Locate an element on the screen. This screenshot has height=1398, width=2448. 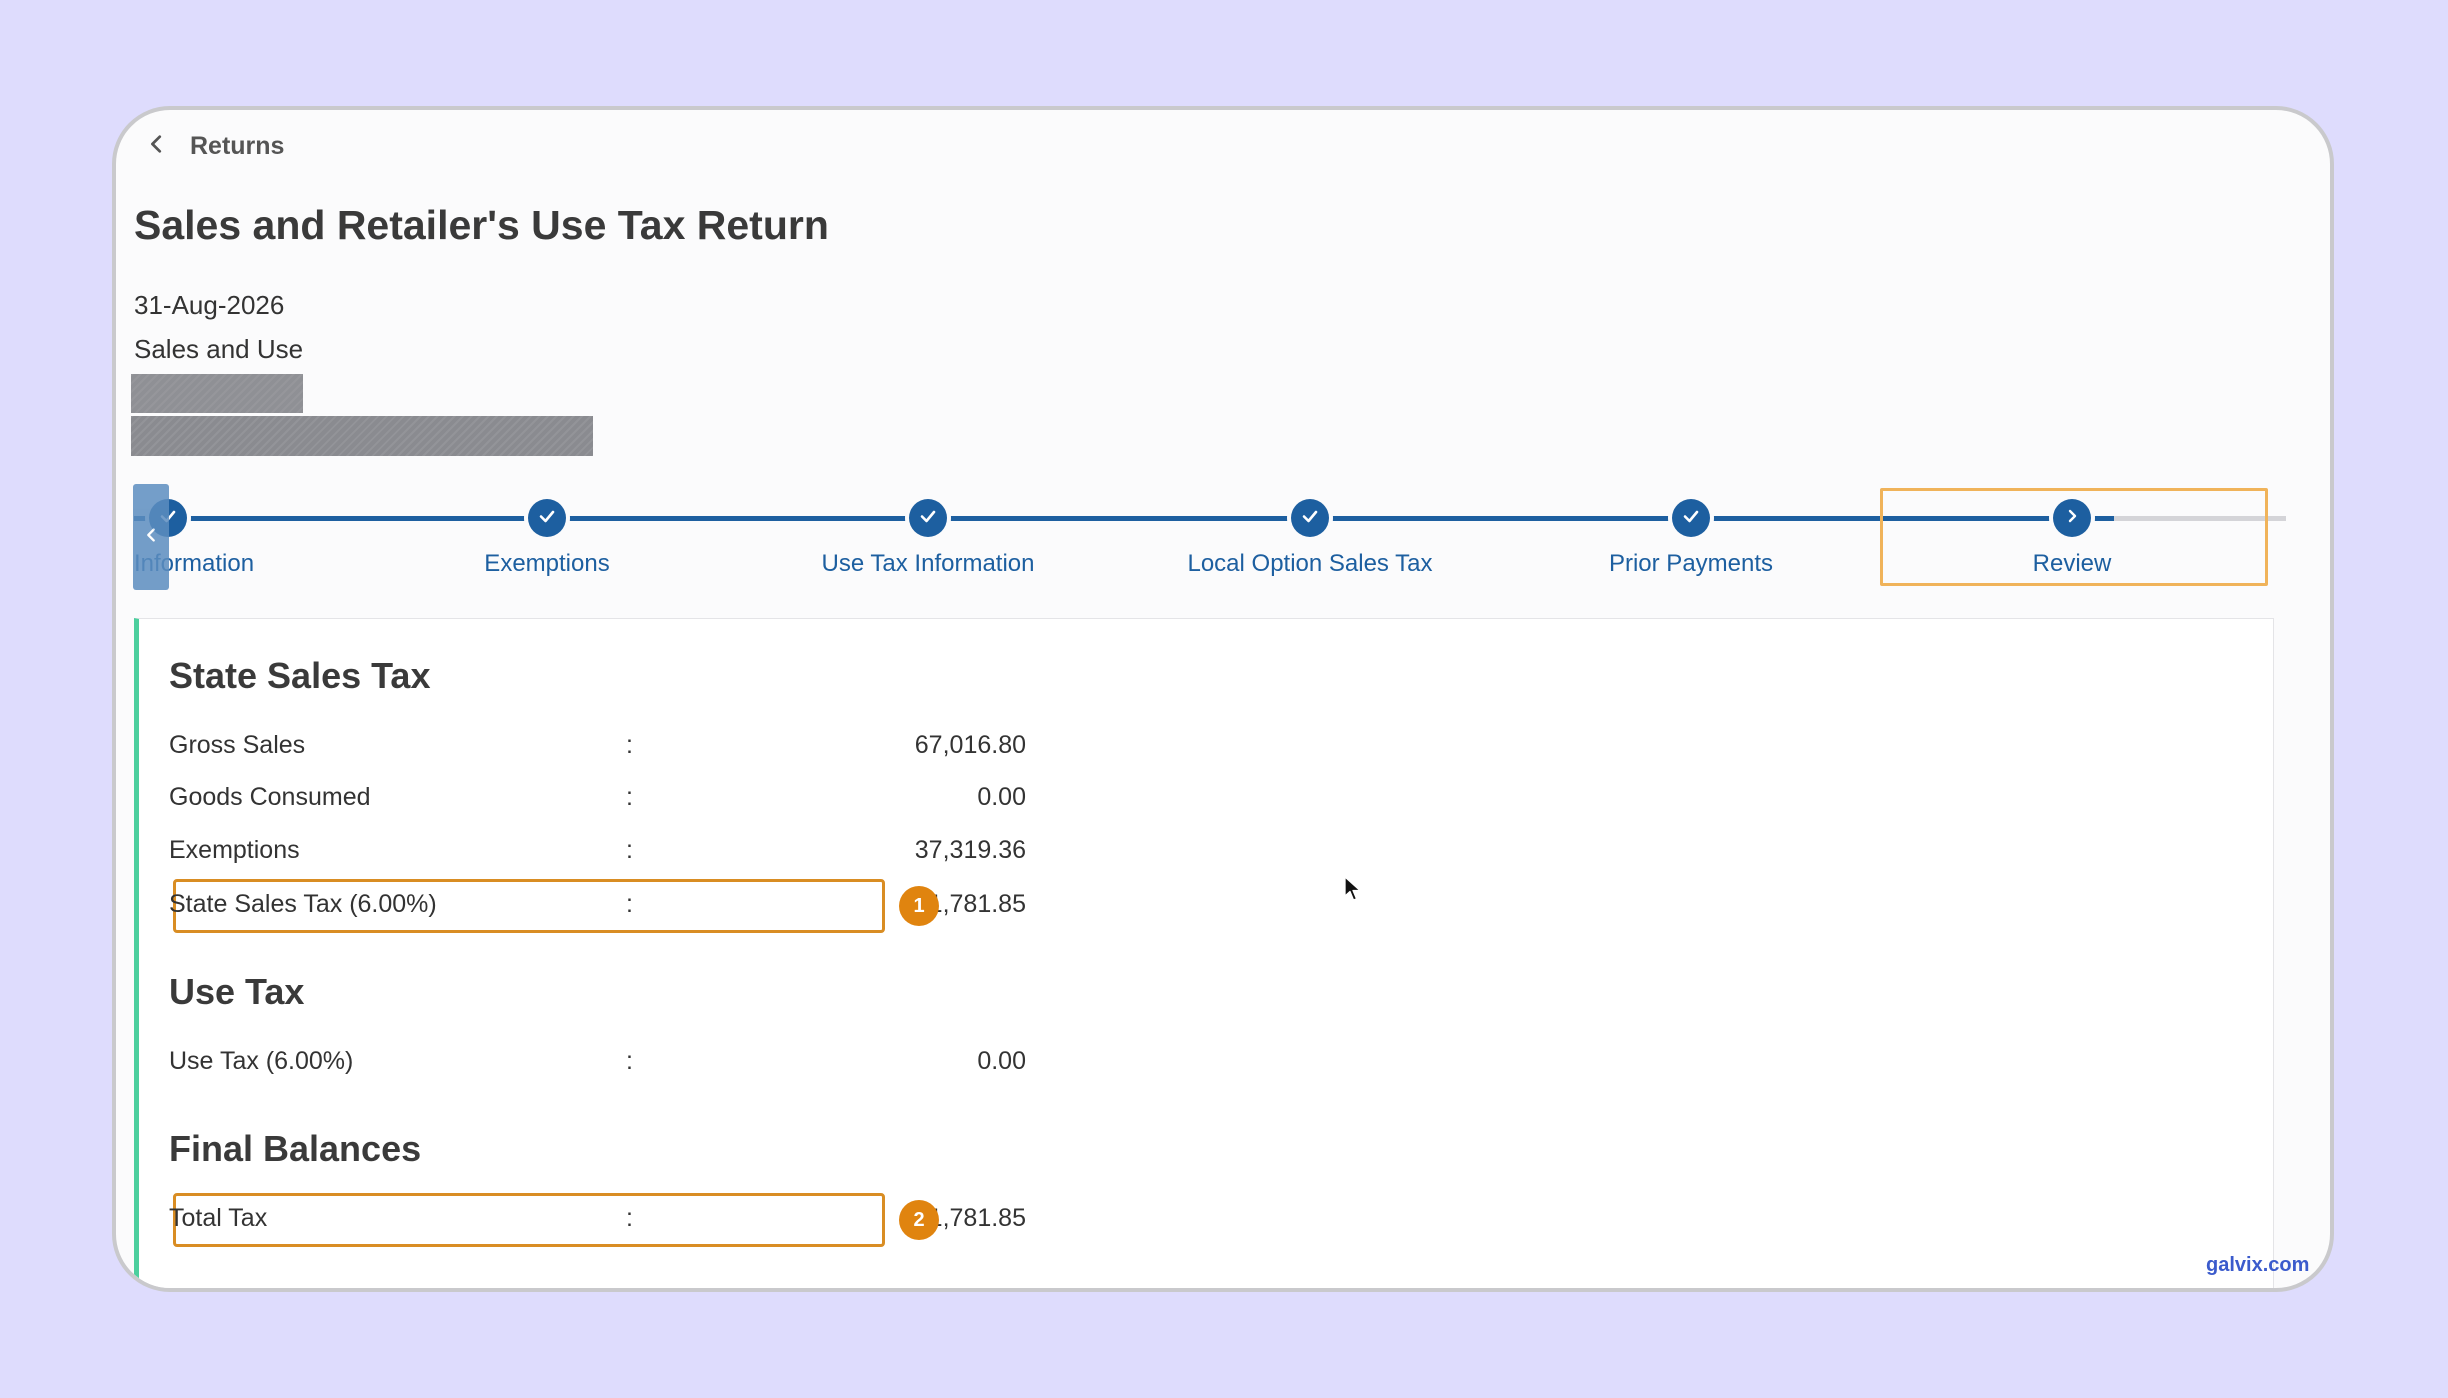
step-dot-local-option-sales-tax is located at coordinates (1310, 518).